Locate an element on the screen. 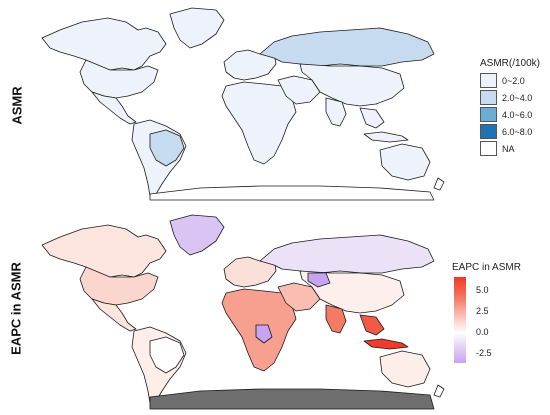 The image size is (550, 415). asmr-legend-item: 6.0~8.0 is located at coordinates (510, 131).